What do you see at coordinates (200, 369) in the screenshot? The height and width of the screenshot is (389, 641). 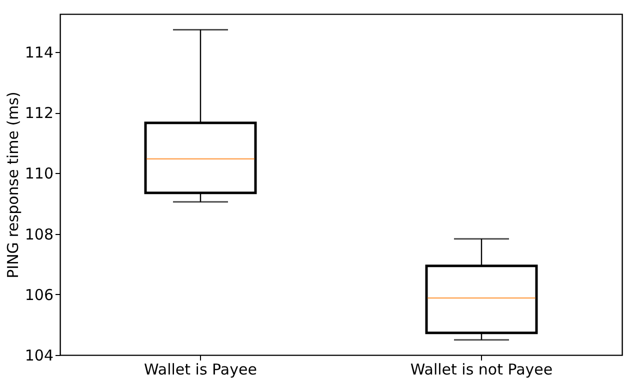 I see `x-tick-label: Wallet is Payee` at bounding box center [200, 369].